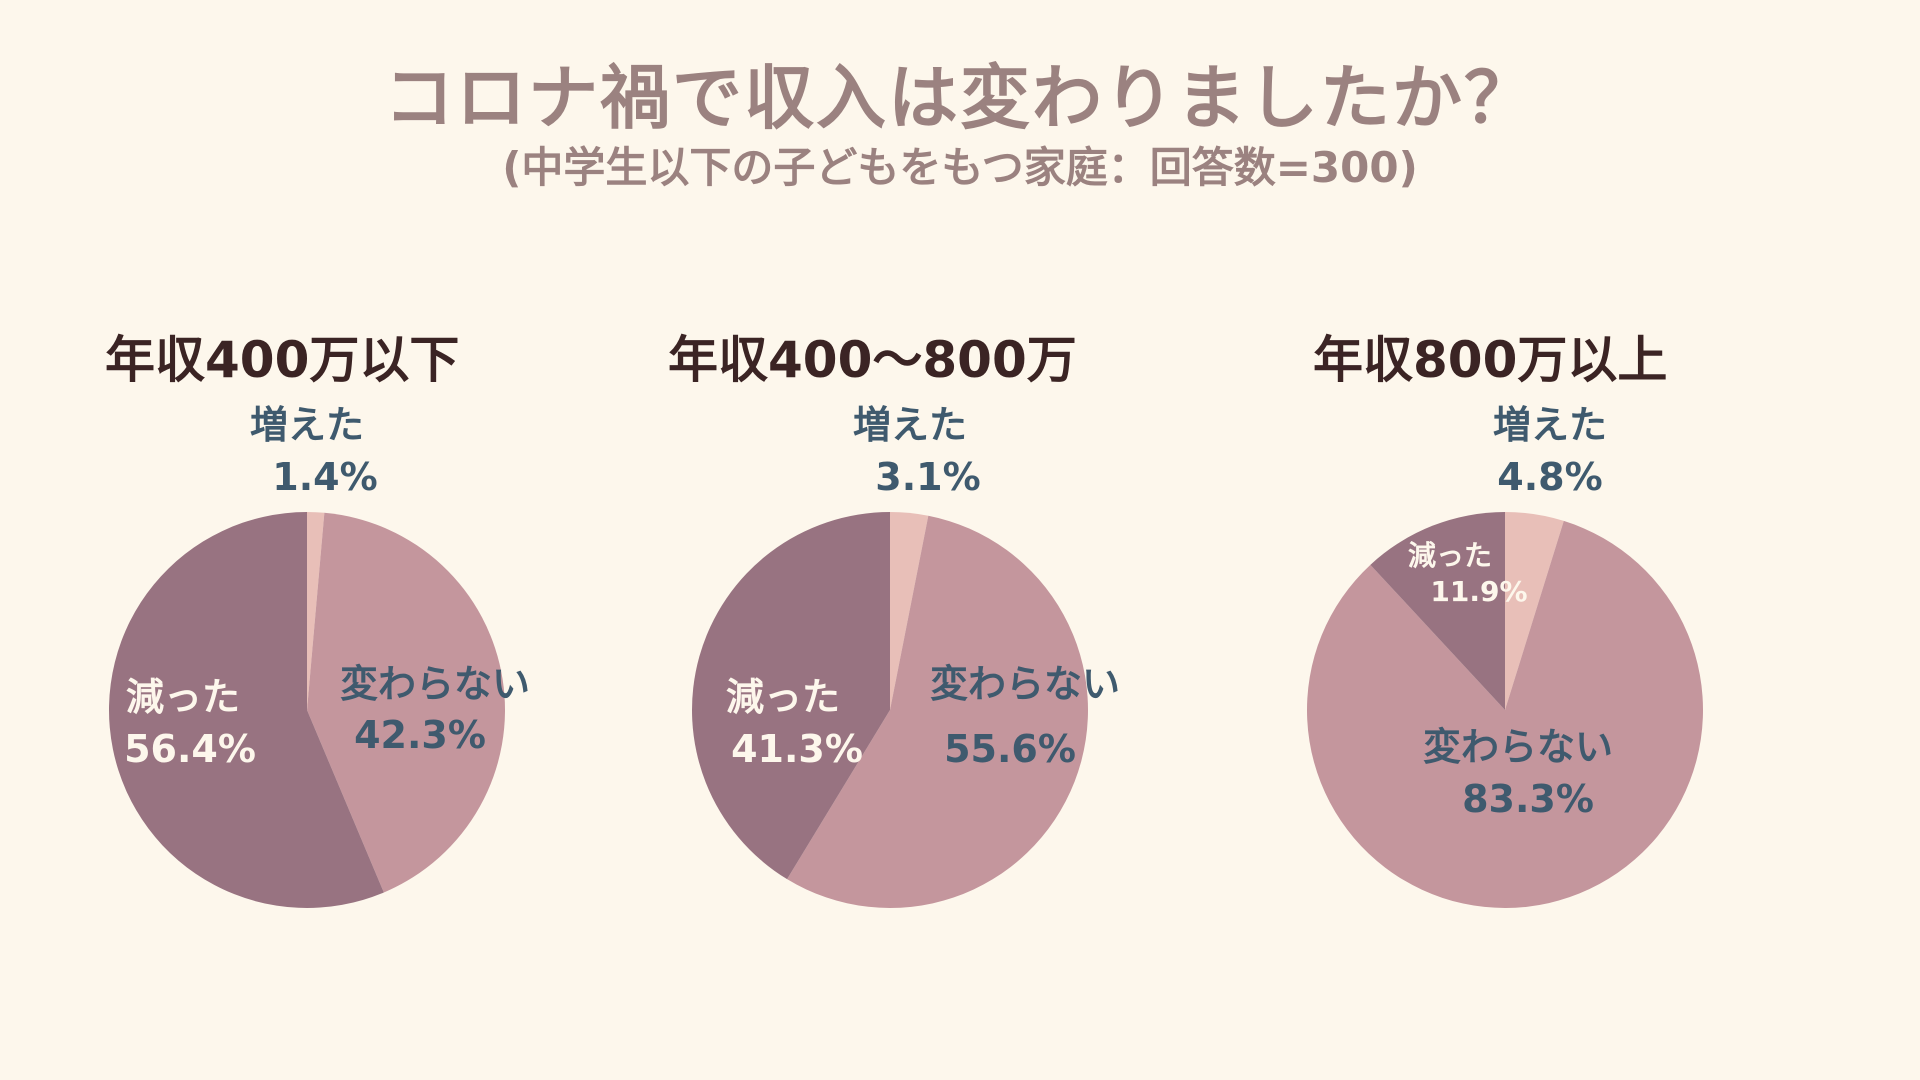 This screenshot has width=1920, height=1080. What do you see at coordinates (1534, 611) in the screenshot?
I see `pie-3-slice-increased` at bounding box center [1534, 611].